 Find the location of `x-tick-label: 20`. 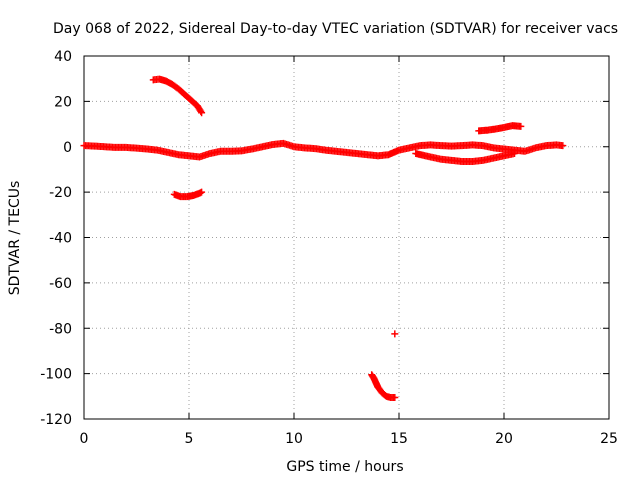

x-tick-label: 20 is located at coordinates (504, 439).